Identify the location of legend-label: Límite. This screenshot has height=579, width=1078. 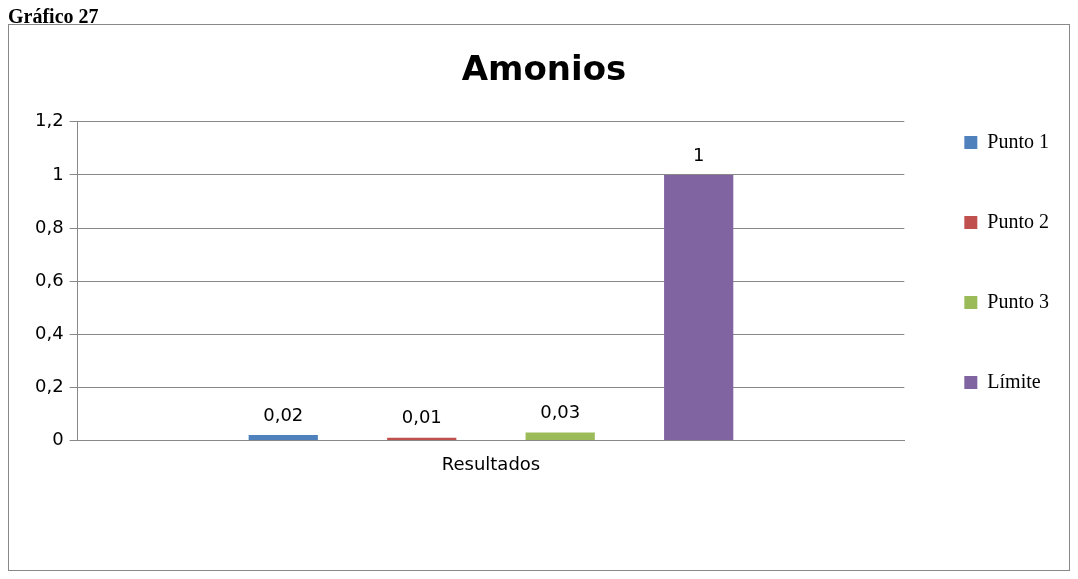
(1014, 380).